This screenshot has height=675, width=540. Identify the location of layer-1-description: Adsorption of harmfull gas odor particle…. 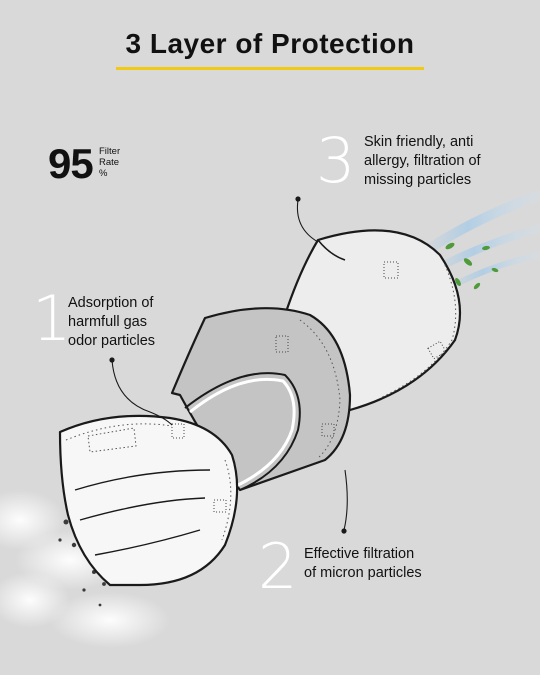
(112, 322).